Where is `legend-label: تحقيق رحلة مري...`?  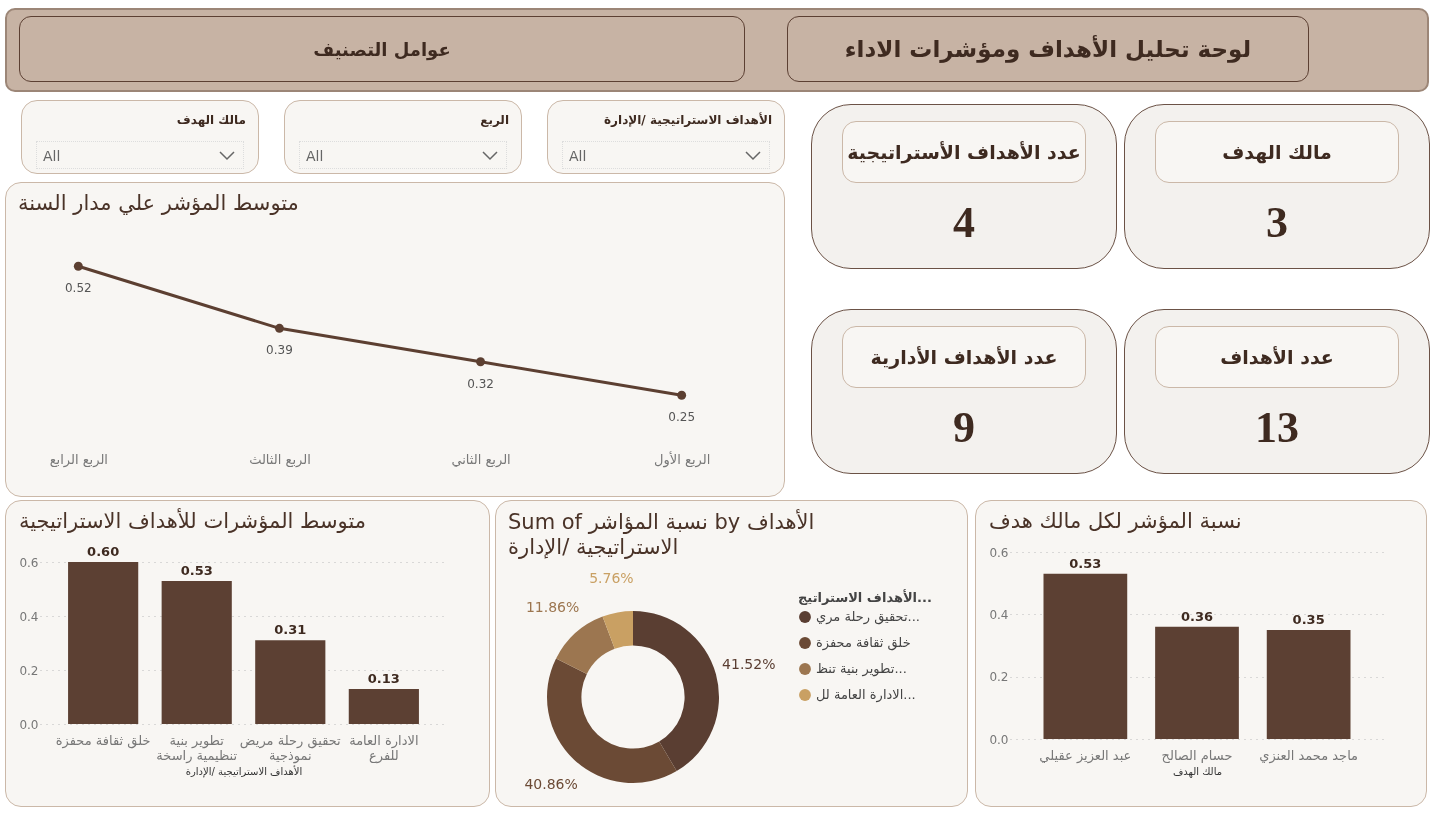
legend-label: تحقيق رحلة مري... is located at coordinates (868, 617).